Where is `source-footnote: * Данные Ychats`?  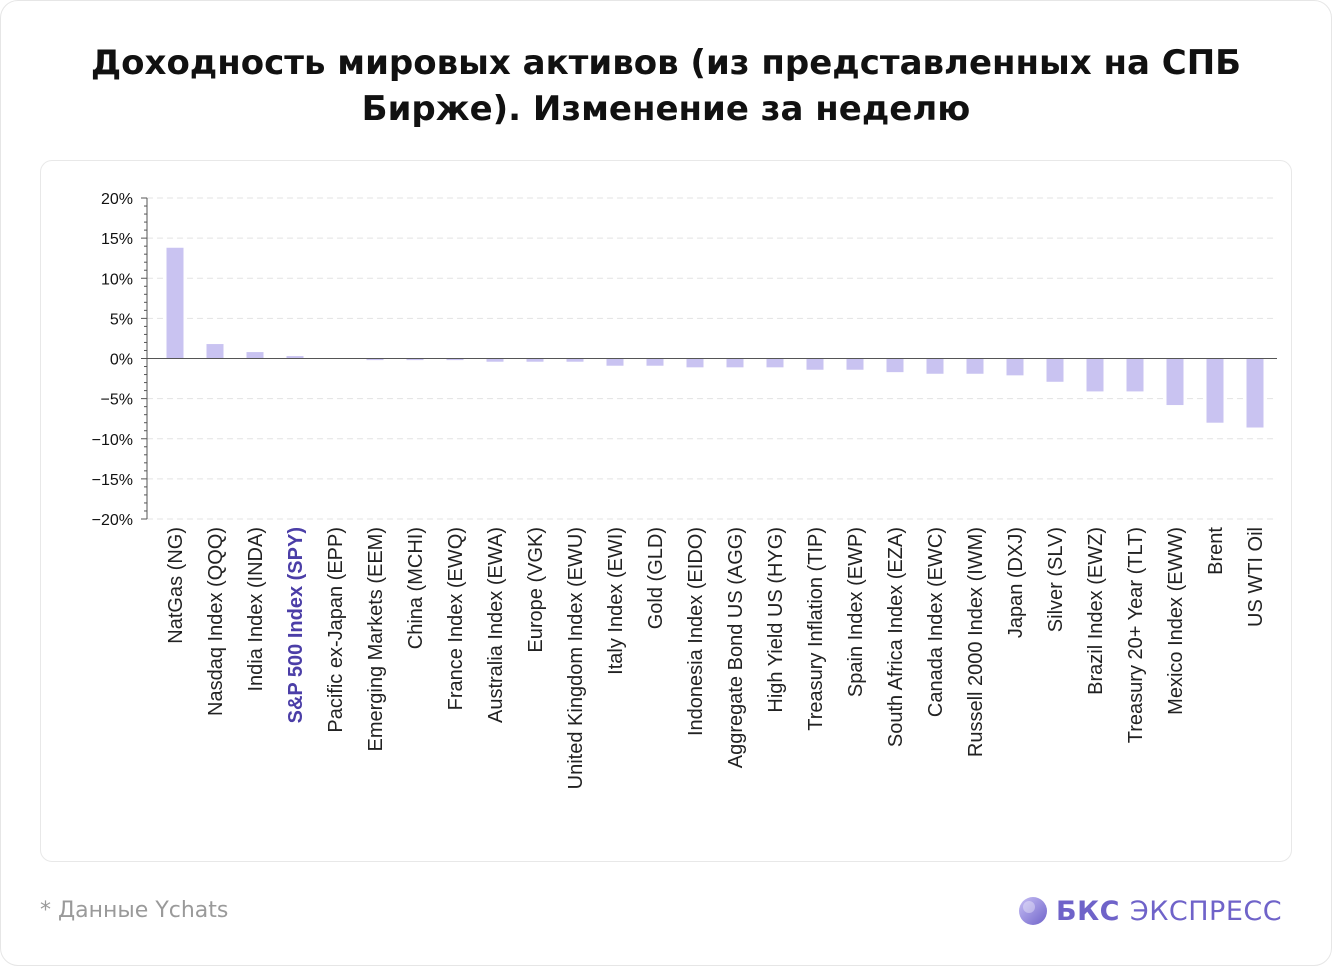
source-footnote: * Данные Ychats is located at coordinates (134, 910).